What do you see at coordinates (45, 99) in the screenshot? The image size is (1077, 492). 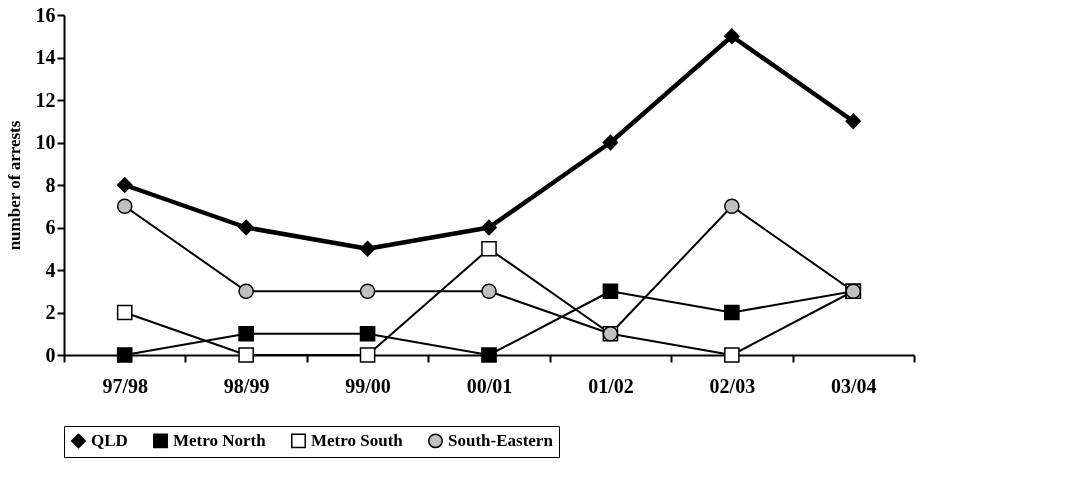 I see `y-tick-label: 12` at bounding box center [45, 99].